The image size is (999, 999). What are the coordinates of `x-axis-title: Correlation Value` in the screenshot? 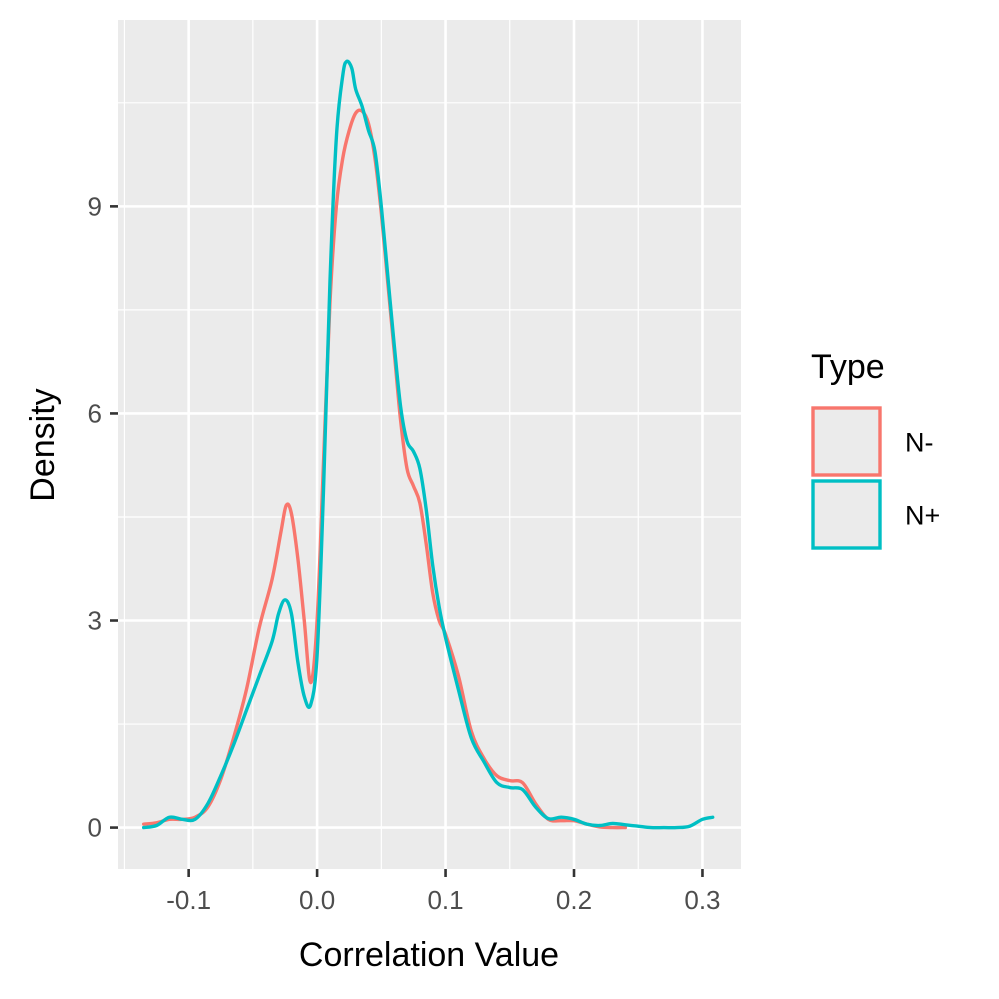 It's located at (429, 955).